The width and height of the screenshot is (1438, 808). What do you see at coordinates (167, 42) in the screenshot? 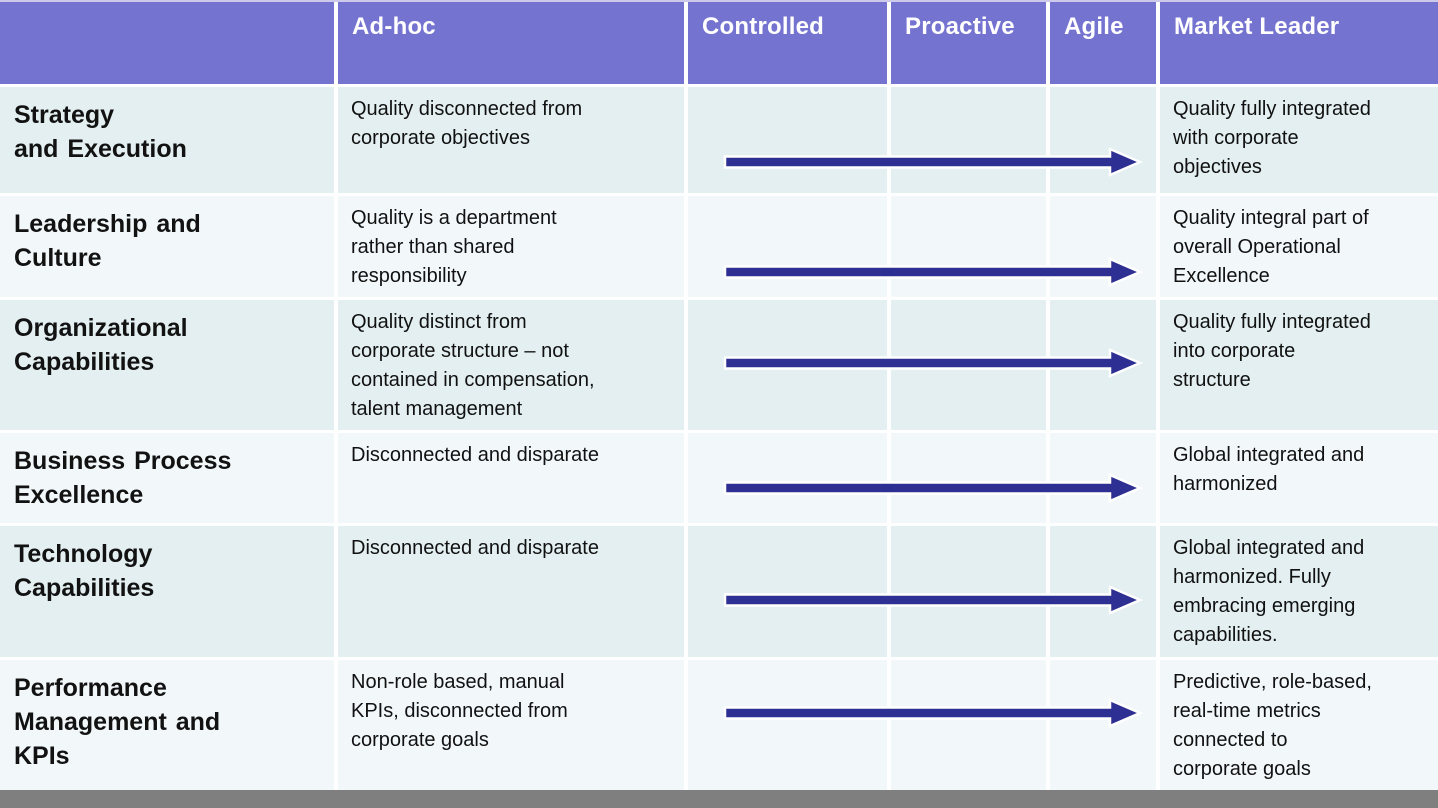
I see `column-header-blank` at bounding box center [167, 42].